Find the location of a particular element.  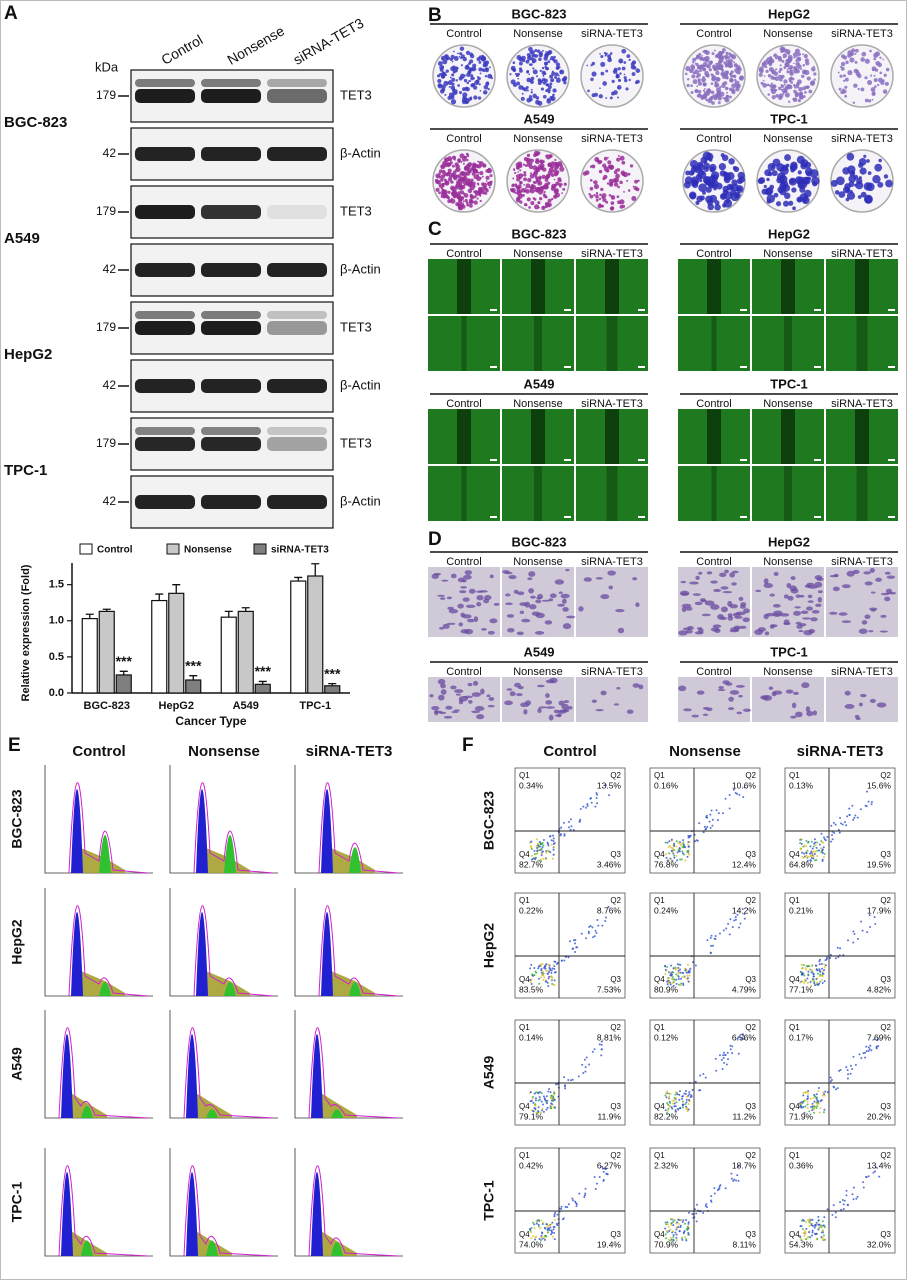

g2-peak is located at coordinates (212, 1113).